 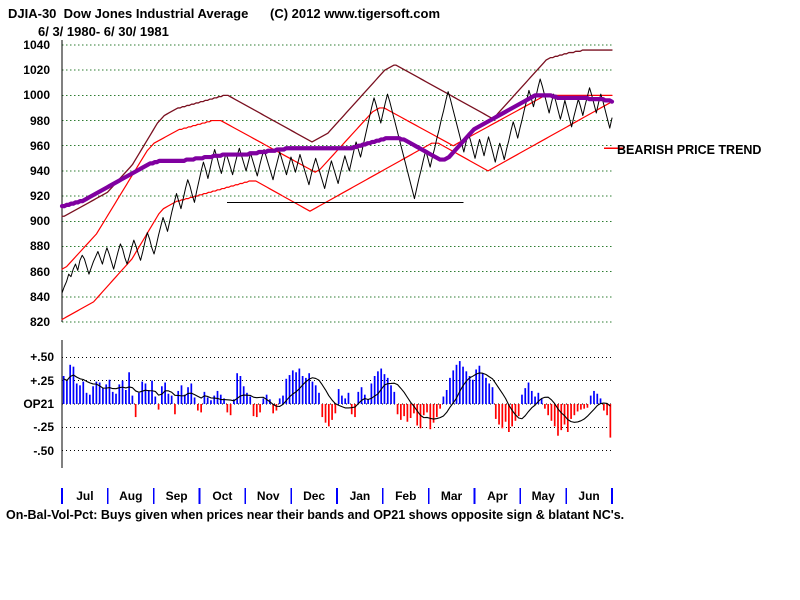 What do you see at coordinates (39, 196) in the screenshot?
I see `price-axis-tick-label: 920` at bounding box center [39, 196].